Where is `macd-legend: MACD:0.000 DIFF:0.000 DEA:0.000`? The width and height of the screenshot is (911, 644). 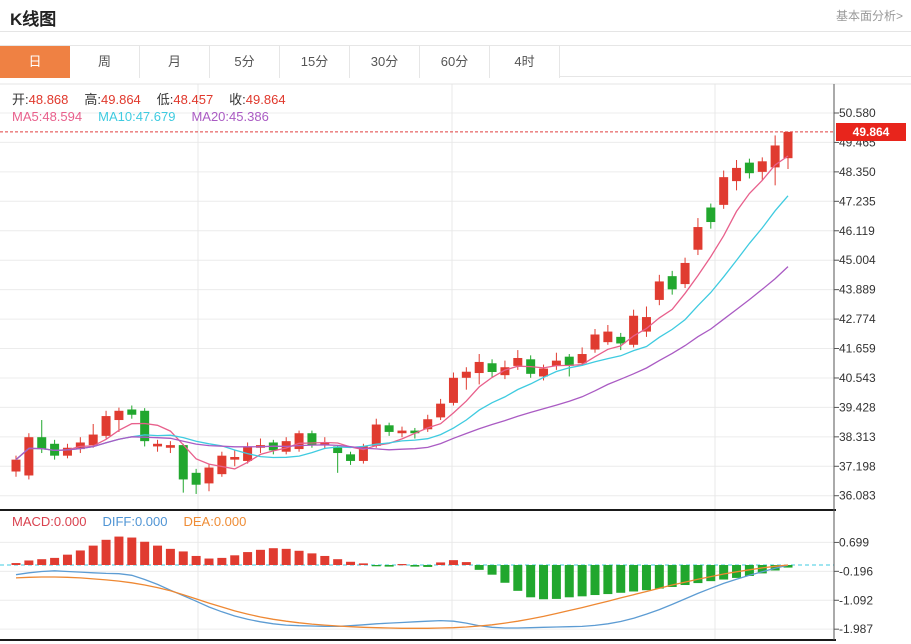
macd-legend: MACD:0.000 DIFF:0.000 DEA:0.000 is located at coordinates (137, 521).